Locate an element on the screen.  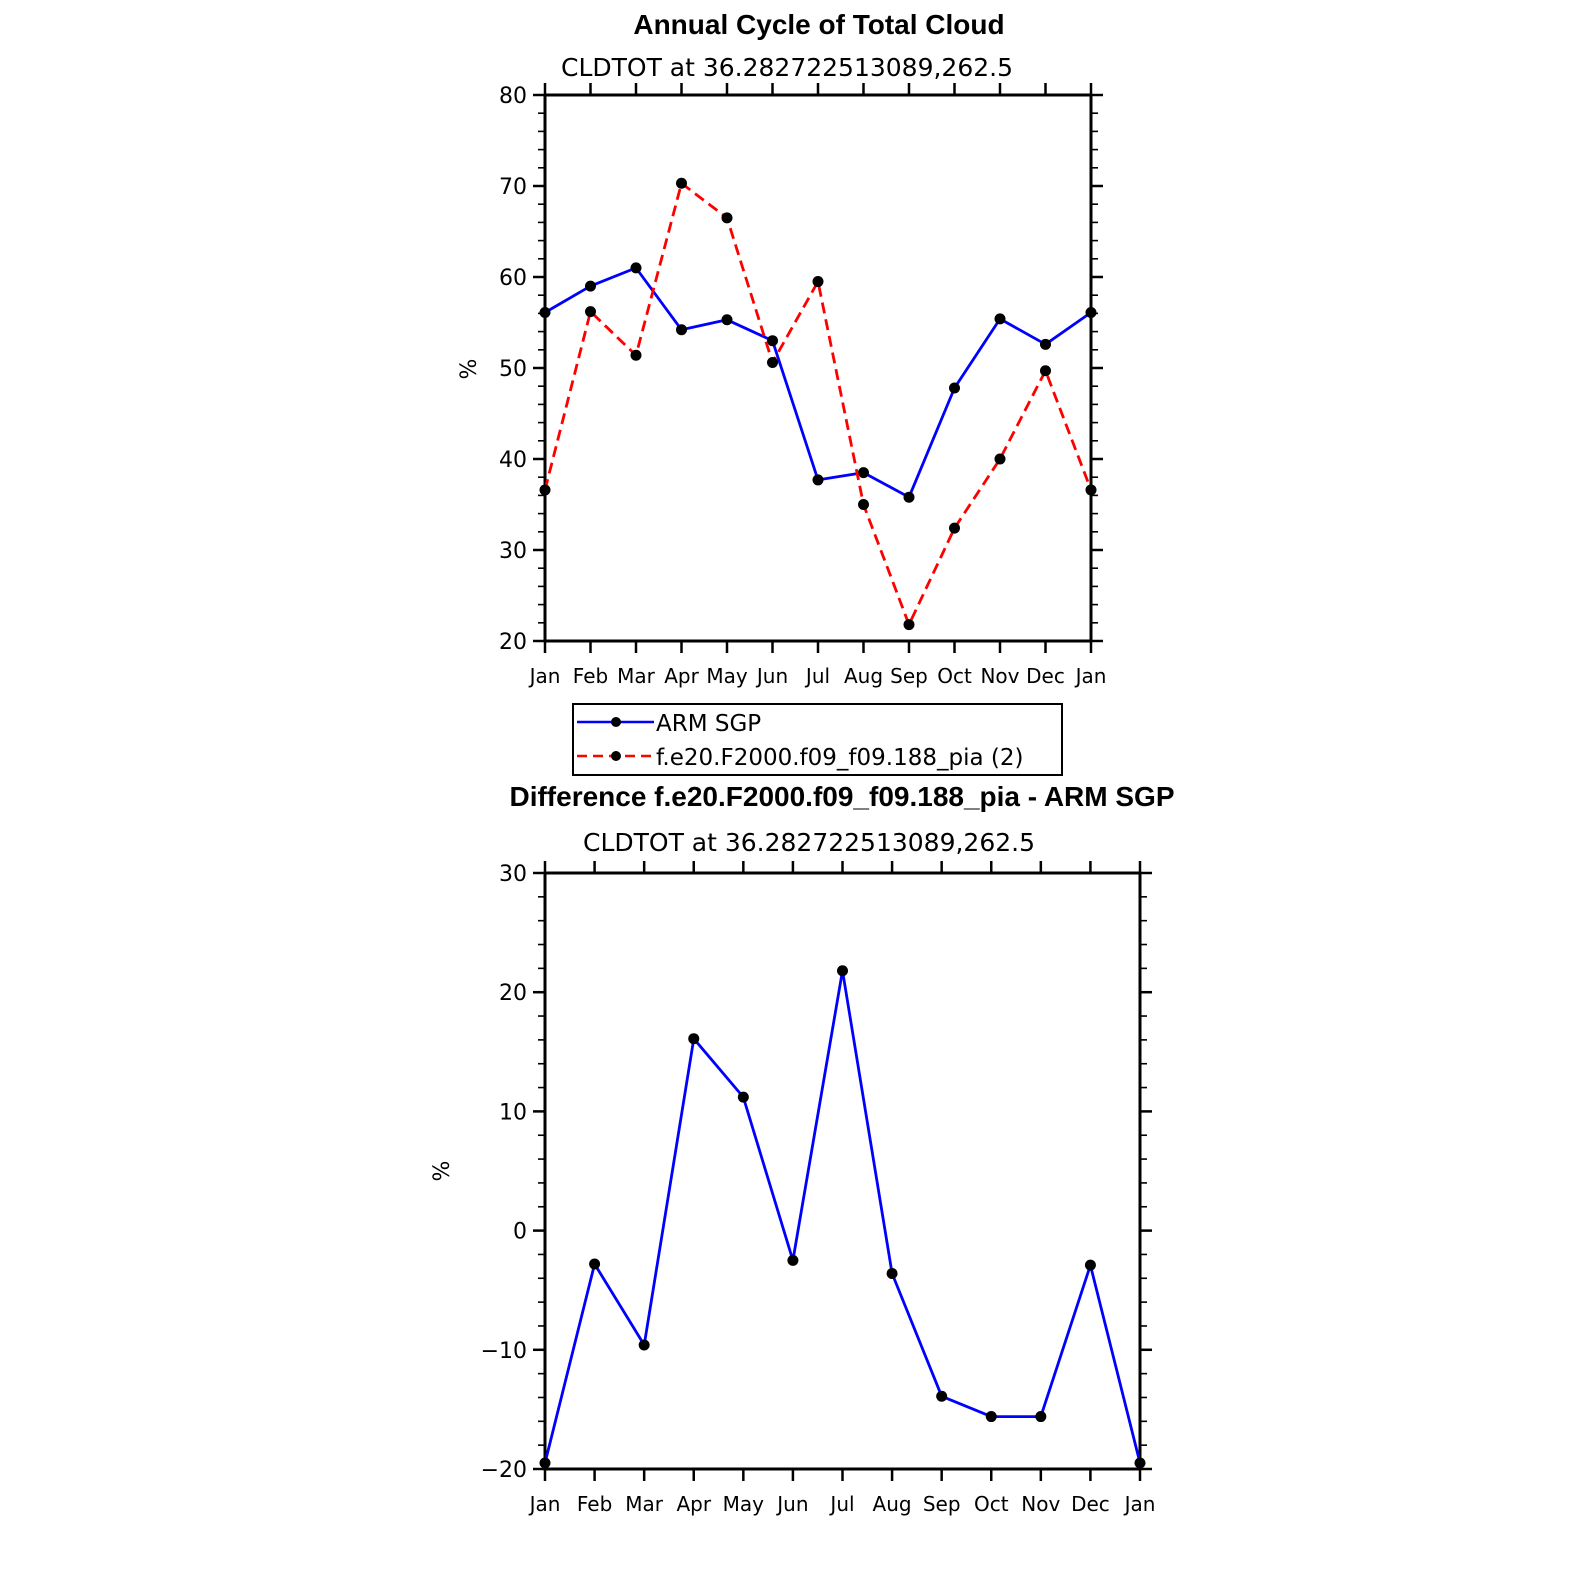
legend-marker-model is located at coordinates (616, 756).